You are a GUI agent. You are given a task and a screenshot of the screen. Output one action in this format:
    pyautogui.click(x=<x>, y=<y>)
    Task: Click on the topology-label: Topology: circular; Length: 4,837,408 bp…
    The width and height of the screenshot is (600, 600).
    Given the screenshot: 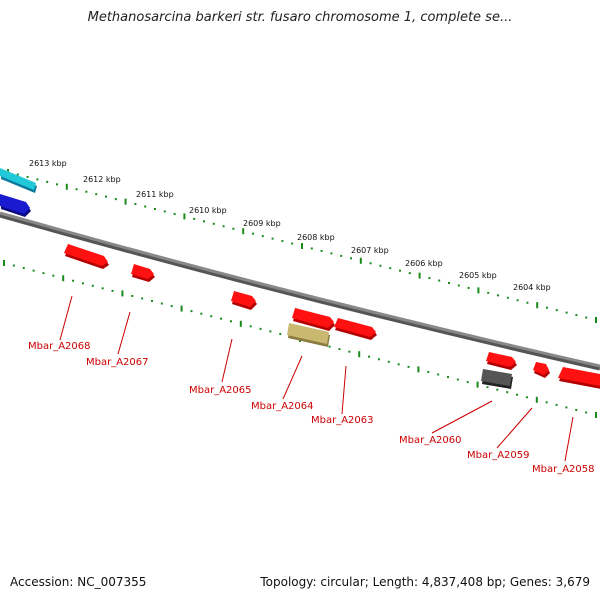 What is the action you would take?
    pyautogui.click(x=425, y=582)
    